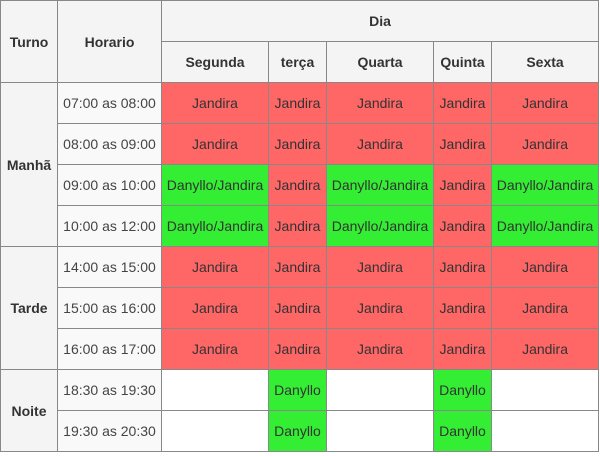 This screenshot has height=456, width=600. What do you see at coordinates (109, 185) in the screenshot?
I see `time-slot: 09:00 as 10:00` at bounding box center [109, 185].